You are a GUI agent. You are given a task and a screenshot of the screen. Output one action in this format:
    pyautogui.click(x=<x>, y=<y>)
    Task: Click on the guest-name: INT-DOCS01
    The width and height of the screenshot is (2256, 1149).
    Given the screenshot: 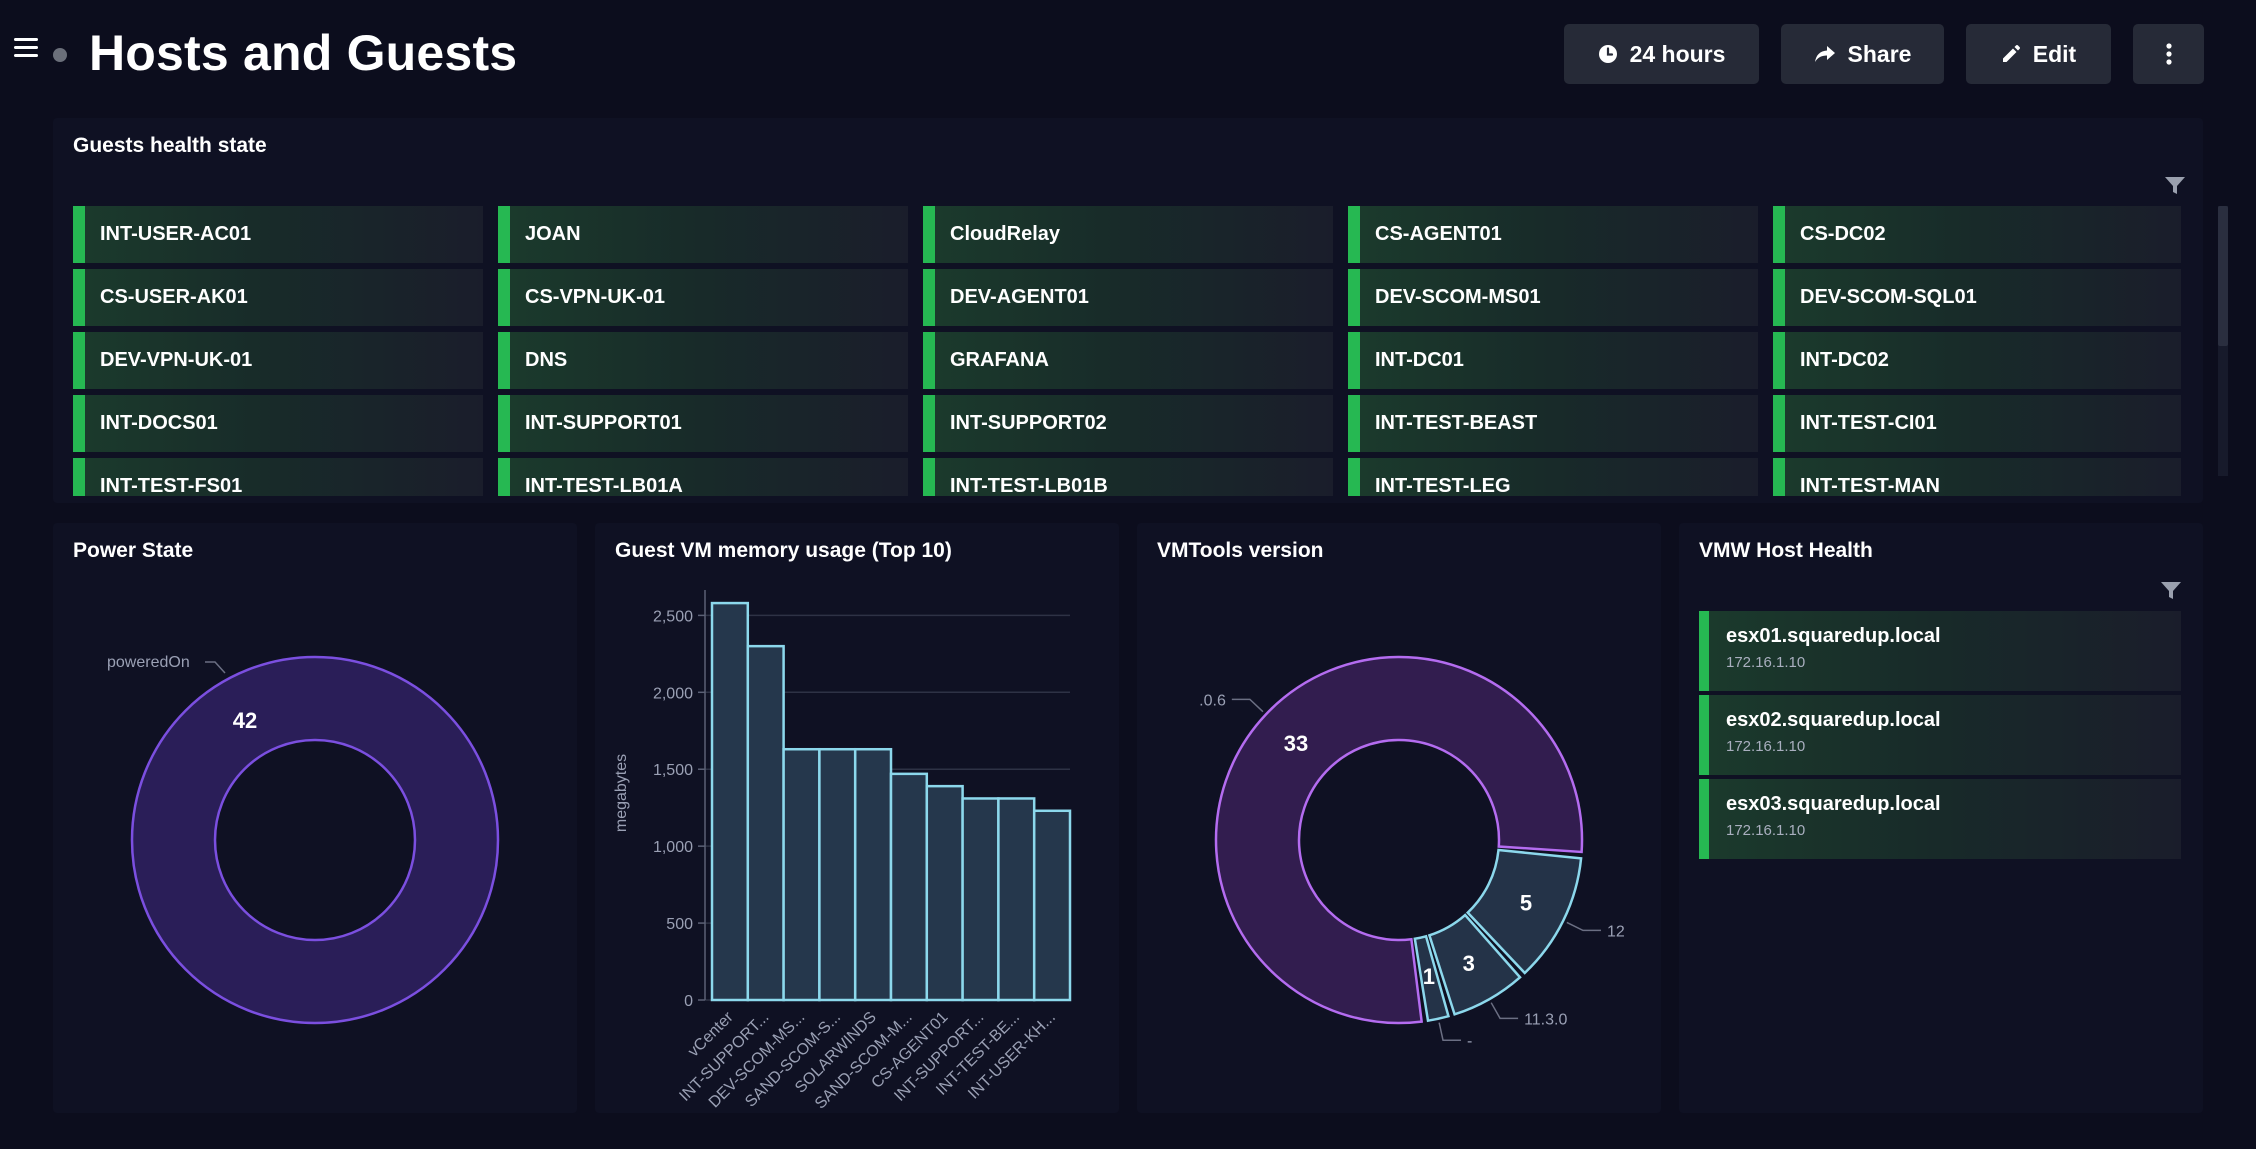 What is the action you would take?
    pyautogui.click(x=159, y=423)
    